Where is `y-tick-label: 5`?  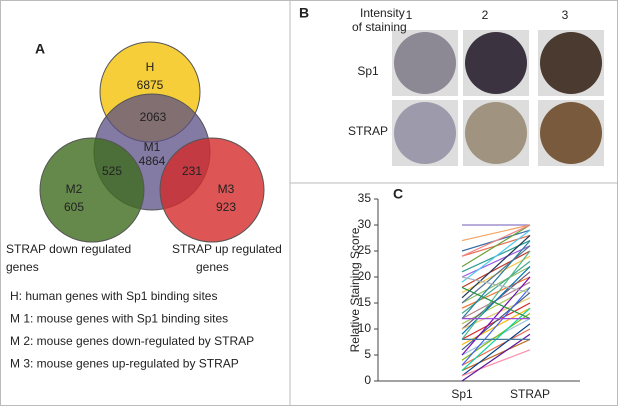 y-tick-label: 5 is located at coordinates (367, 354).